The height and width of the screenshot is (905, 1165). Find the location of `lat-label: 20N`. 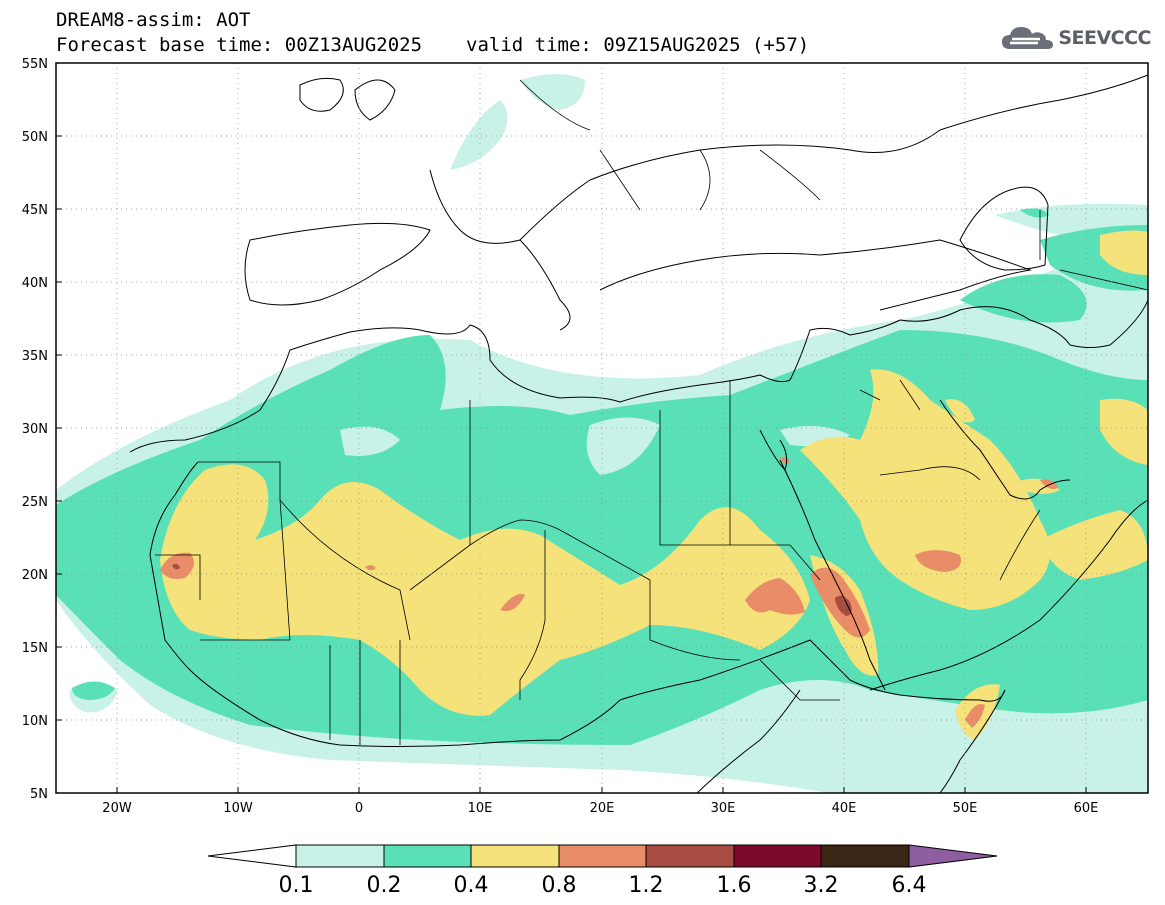

lat-label: 20N is located at coordinates (35, 575).